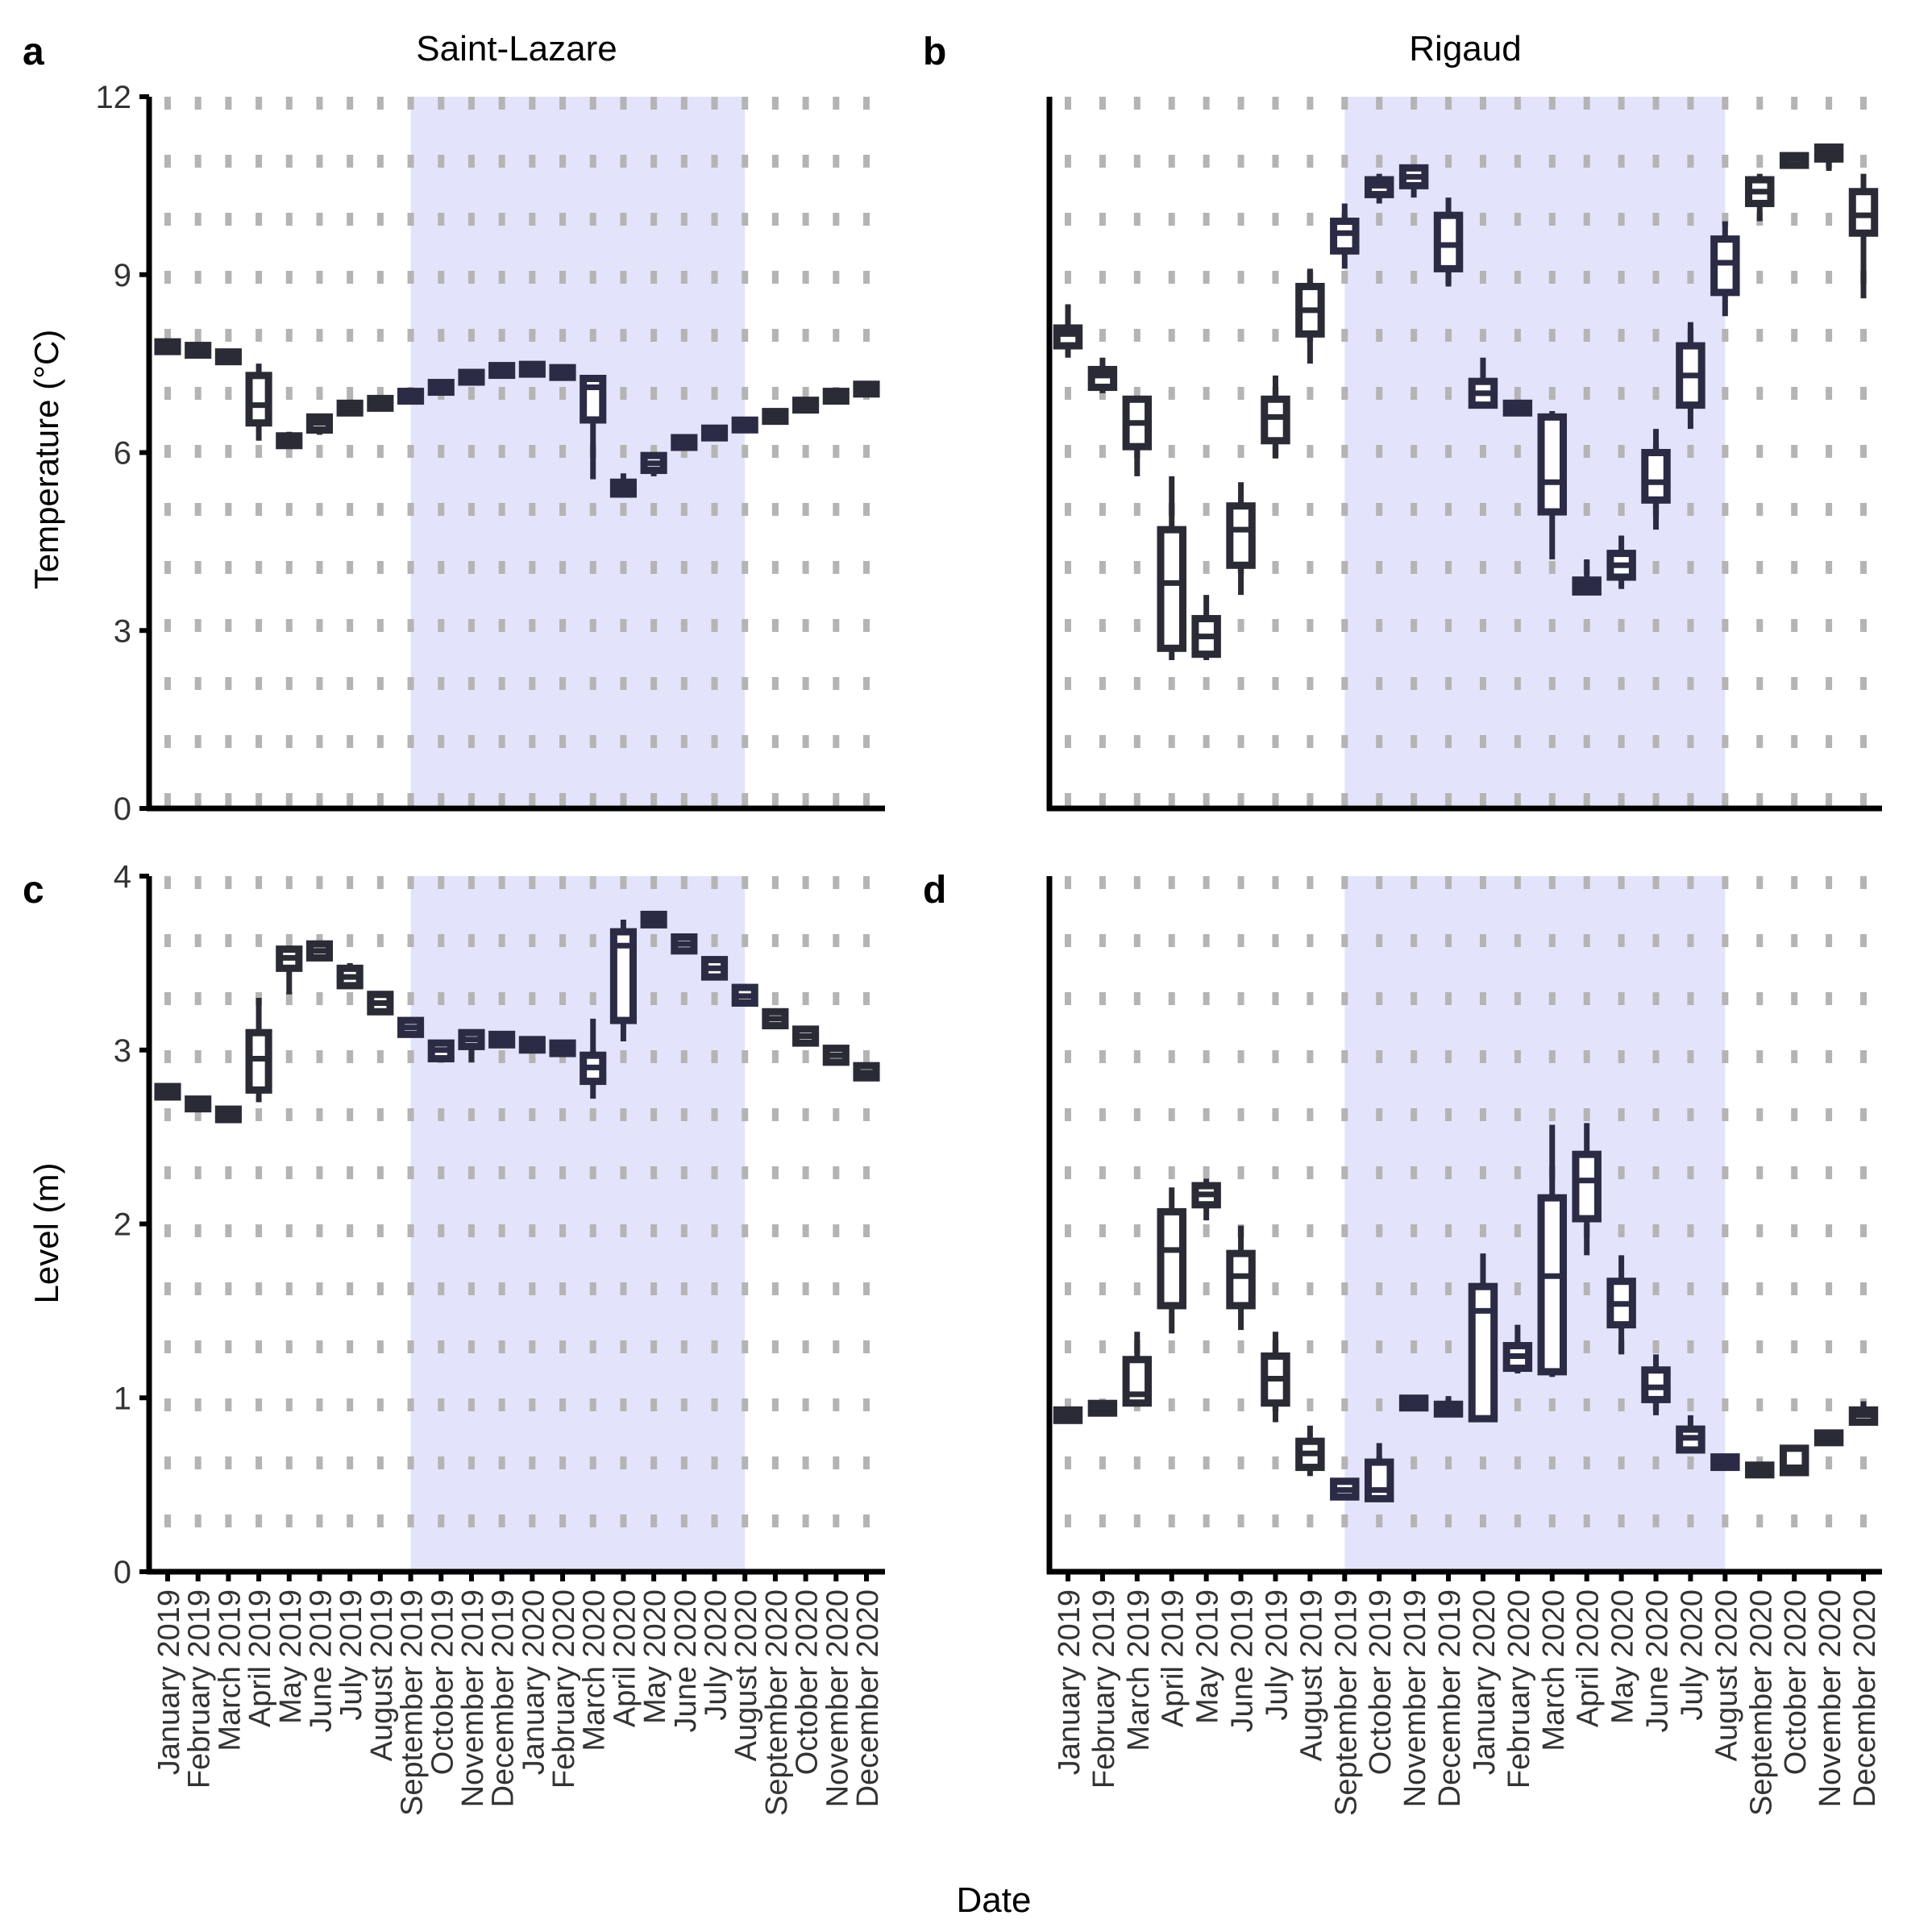 Image resolution: width=1907 pixels, height=1932 pixels. Describe the element at coordinates (934, 890) in the screenshot. I see `panel-letter-d: d` at that location.